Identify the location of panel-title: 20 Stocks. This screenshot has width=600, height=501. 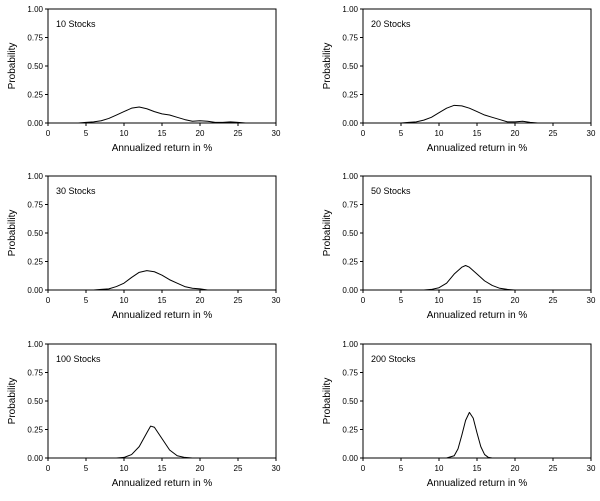
(391, 24).